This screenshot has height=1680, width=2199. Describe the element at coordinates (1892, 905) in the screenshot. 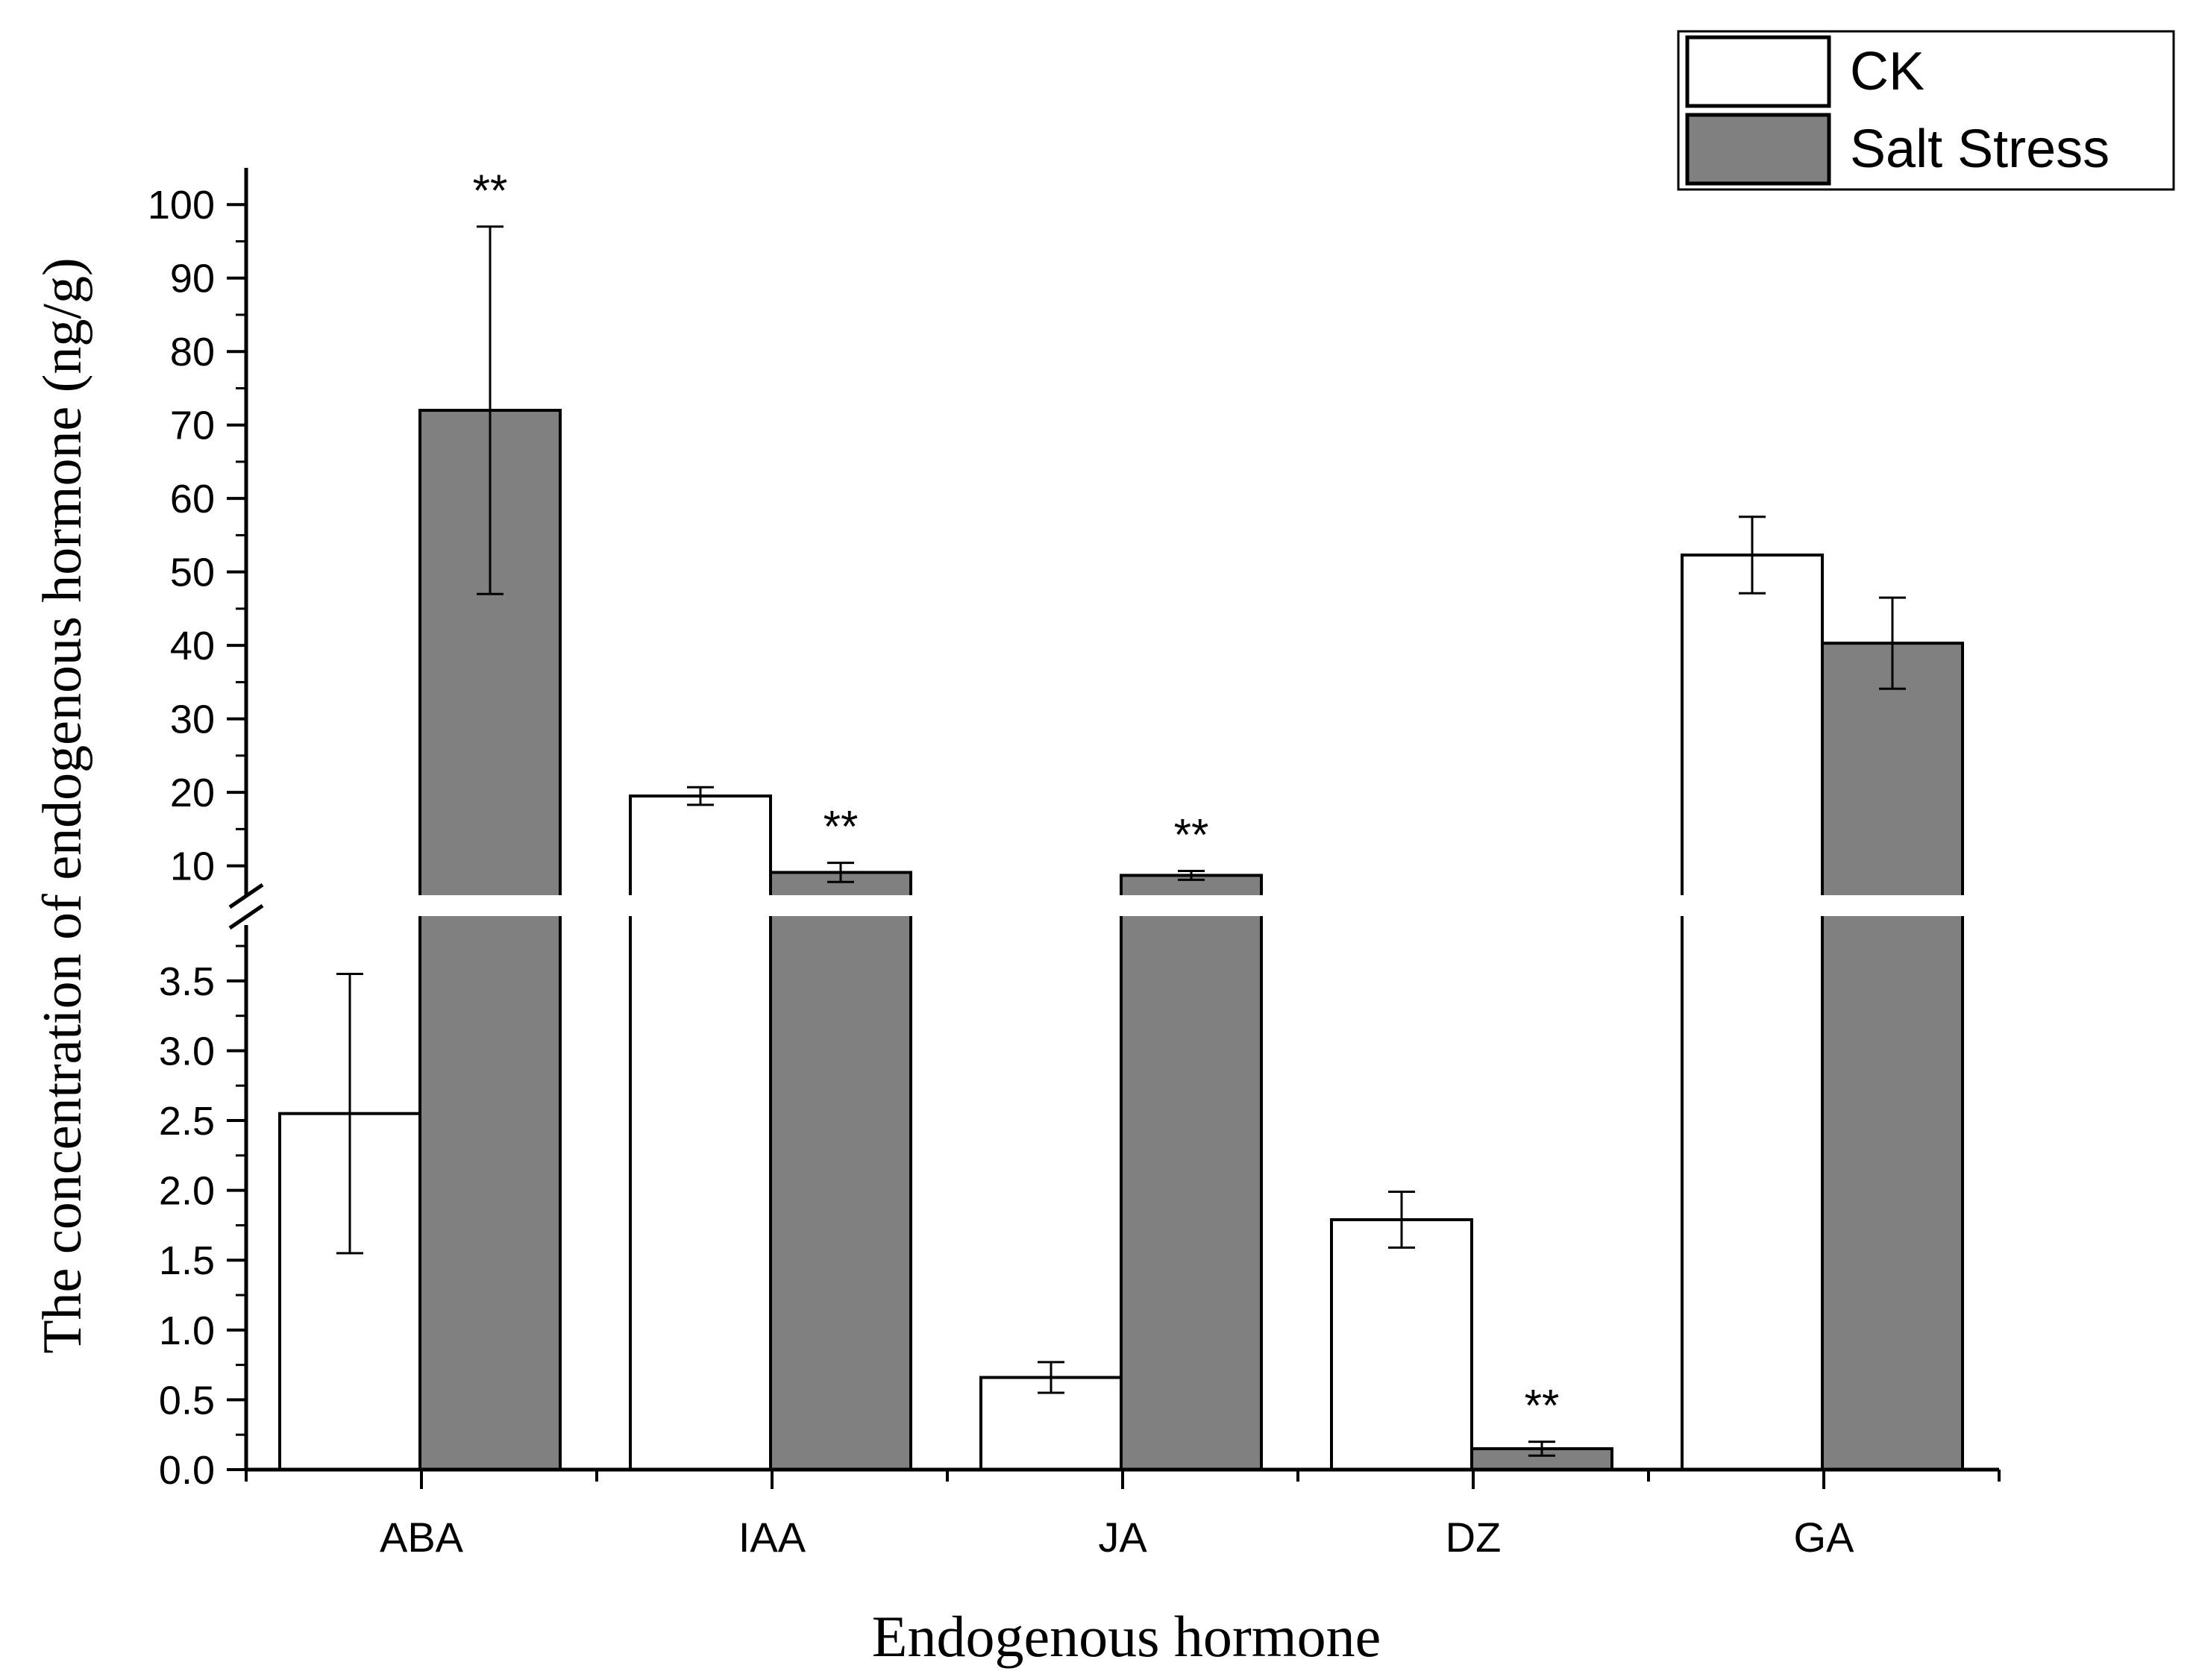

I see `break-gap-salt-stress-ga` at that location.